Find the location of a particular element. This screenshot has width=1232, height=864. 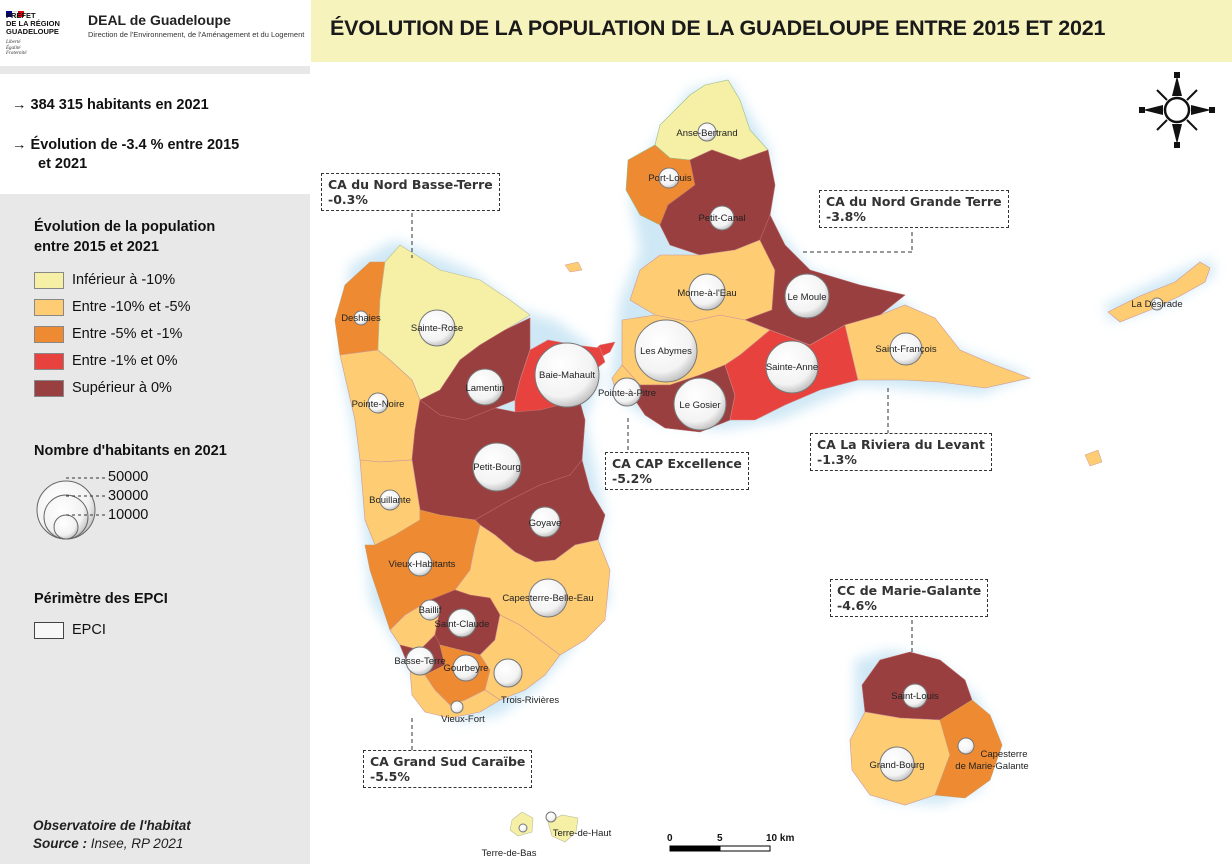

label-deshaies: Deshaies is located at coordinates (361, 318).